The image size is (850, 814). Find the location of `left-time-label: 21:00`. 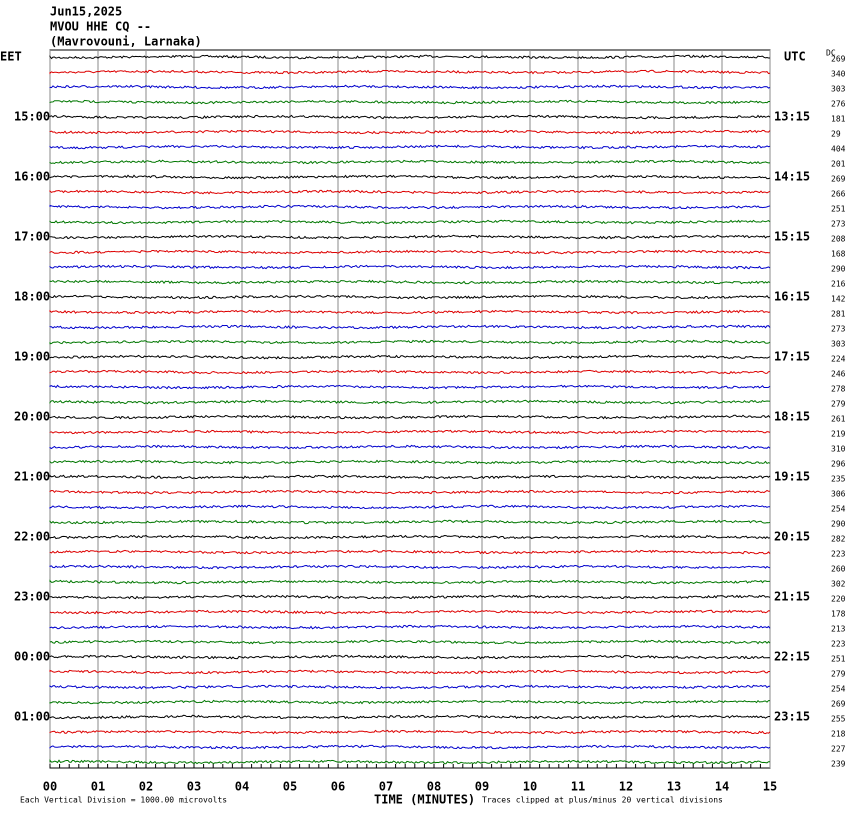

left-time-label: 21:00 is located at coordinates (32, 477).